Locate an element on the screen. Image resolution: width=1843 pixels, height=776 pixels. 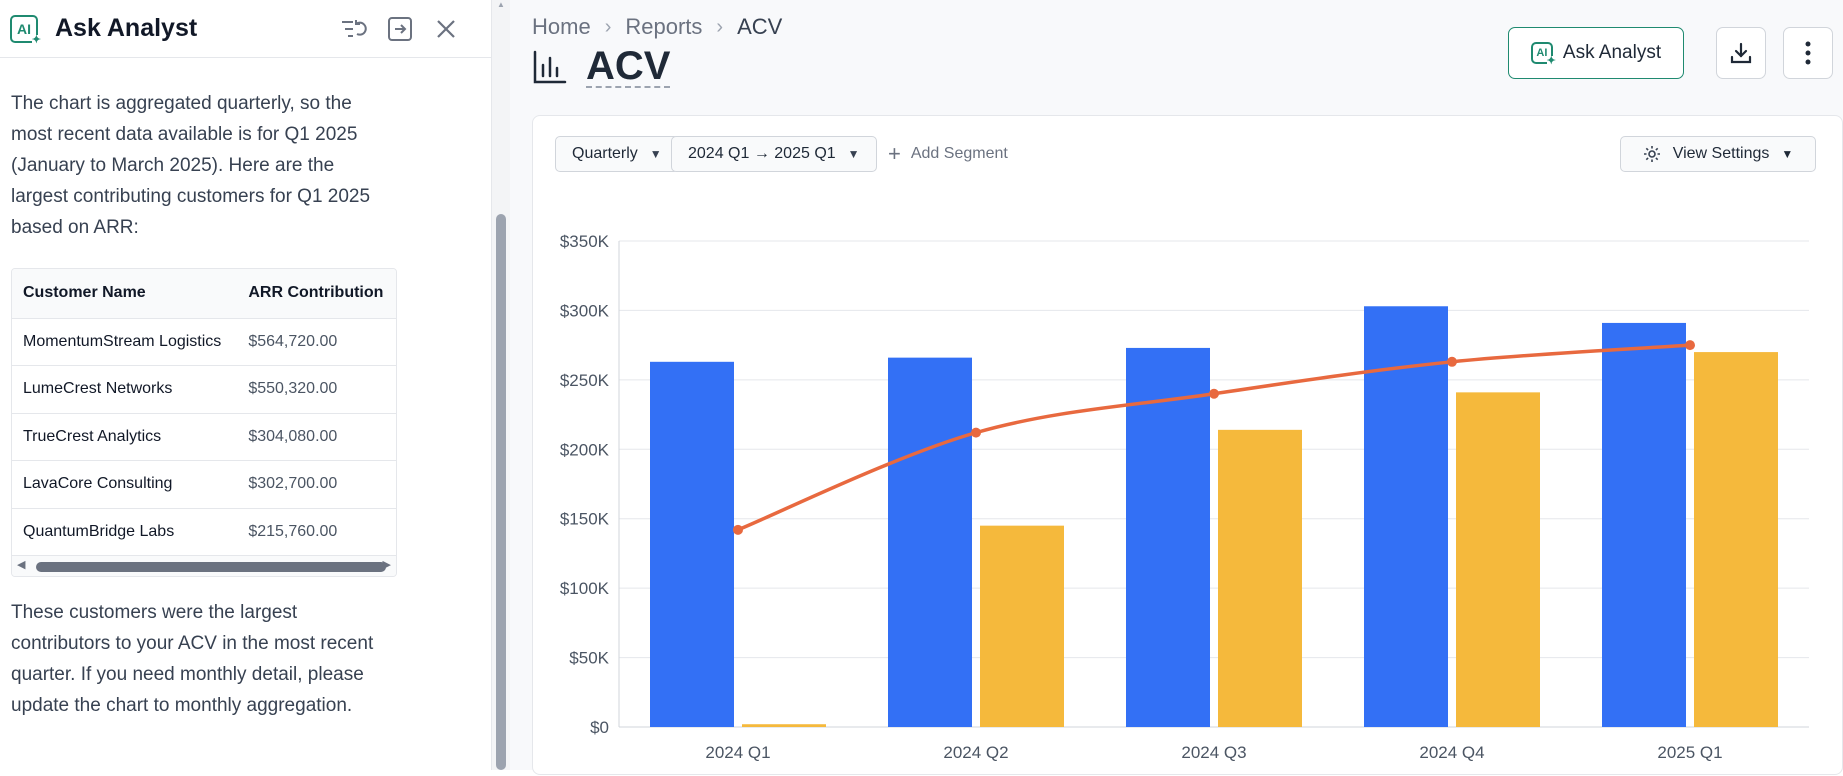
arr-value: $550,320.00 is located at coordinates (316, 389).